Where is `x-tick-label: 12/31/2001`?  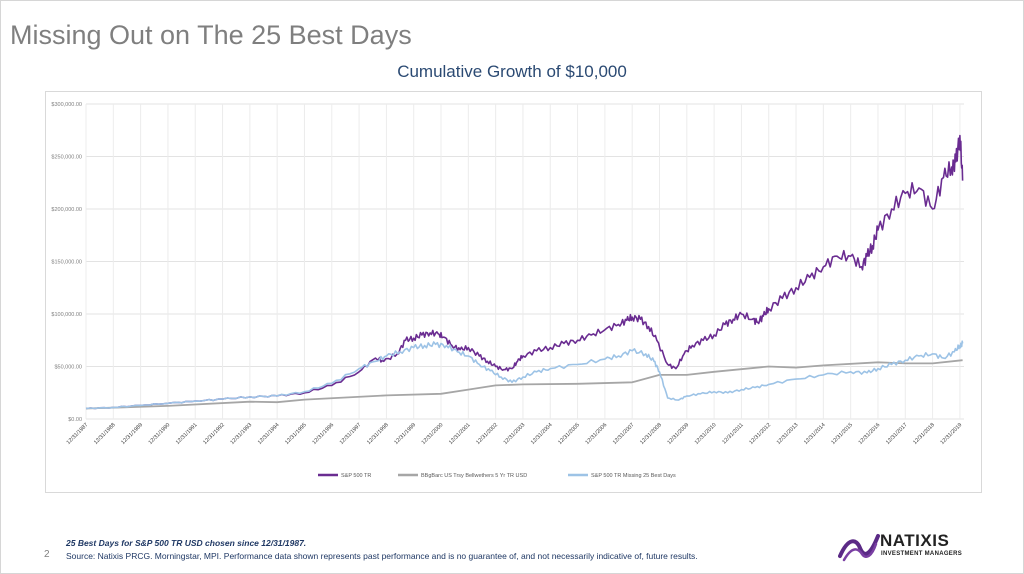 x-tick-label: 12/31/2001 is located at coordinates (460, 434).